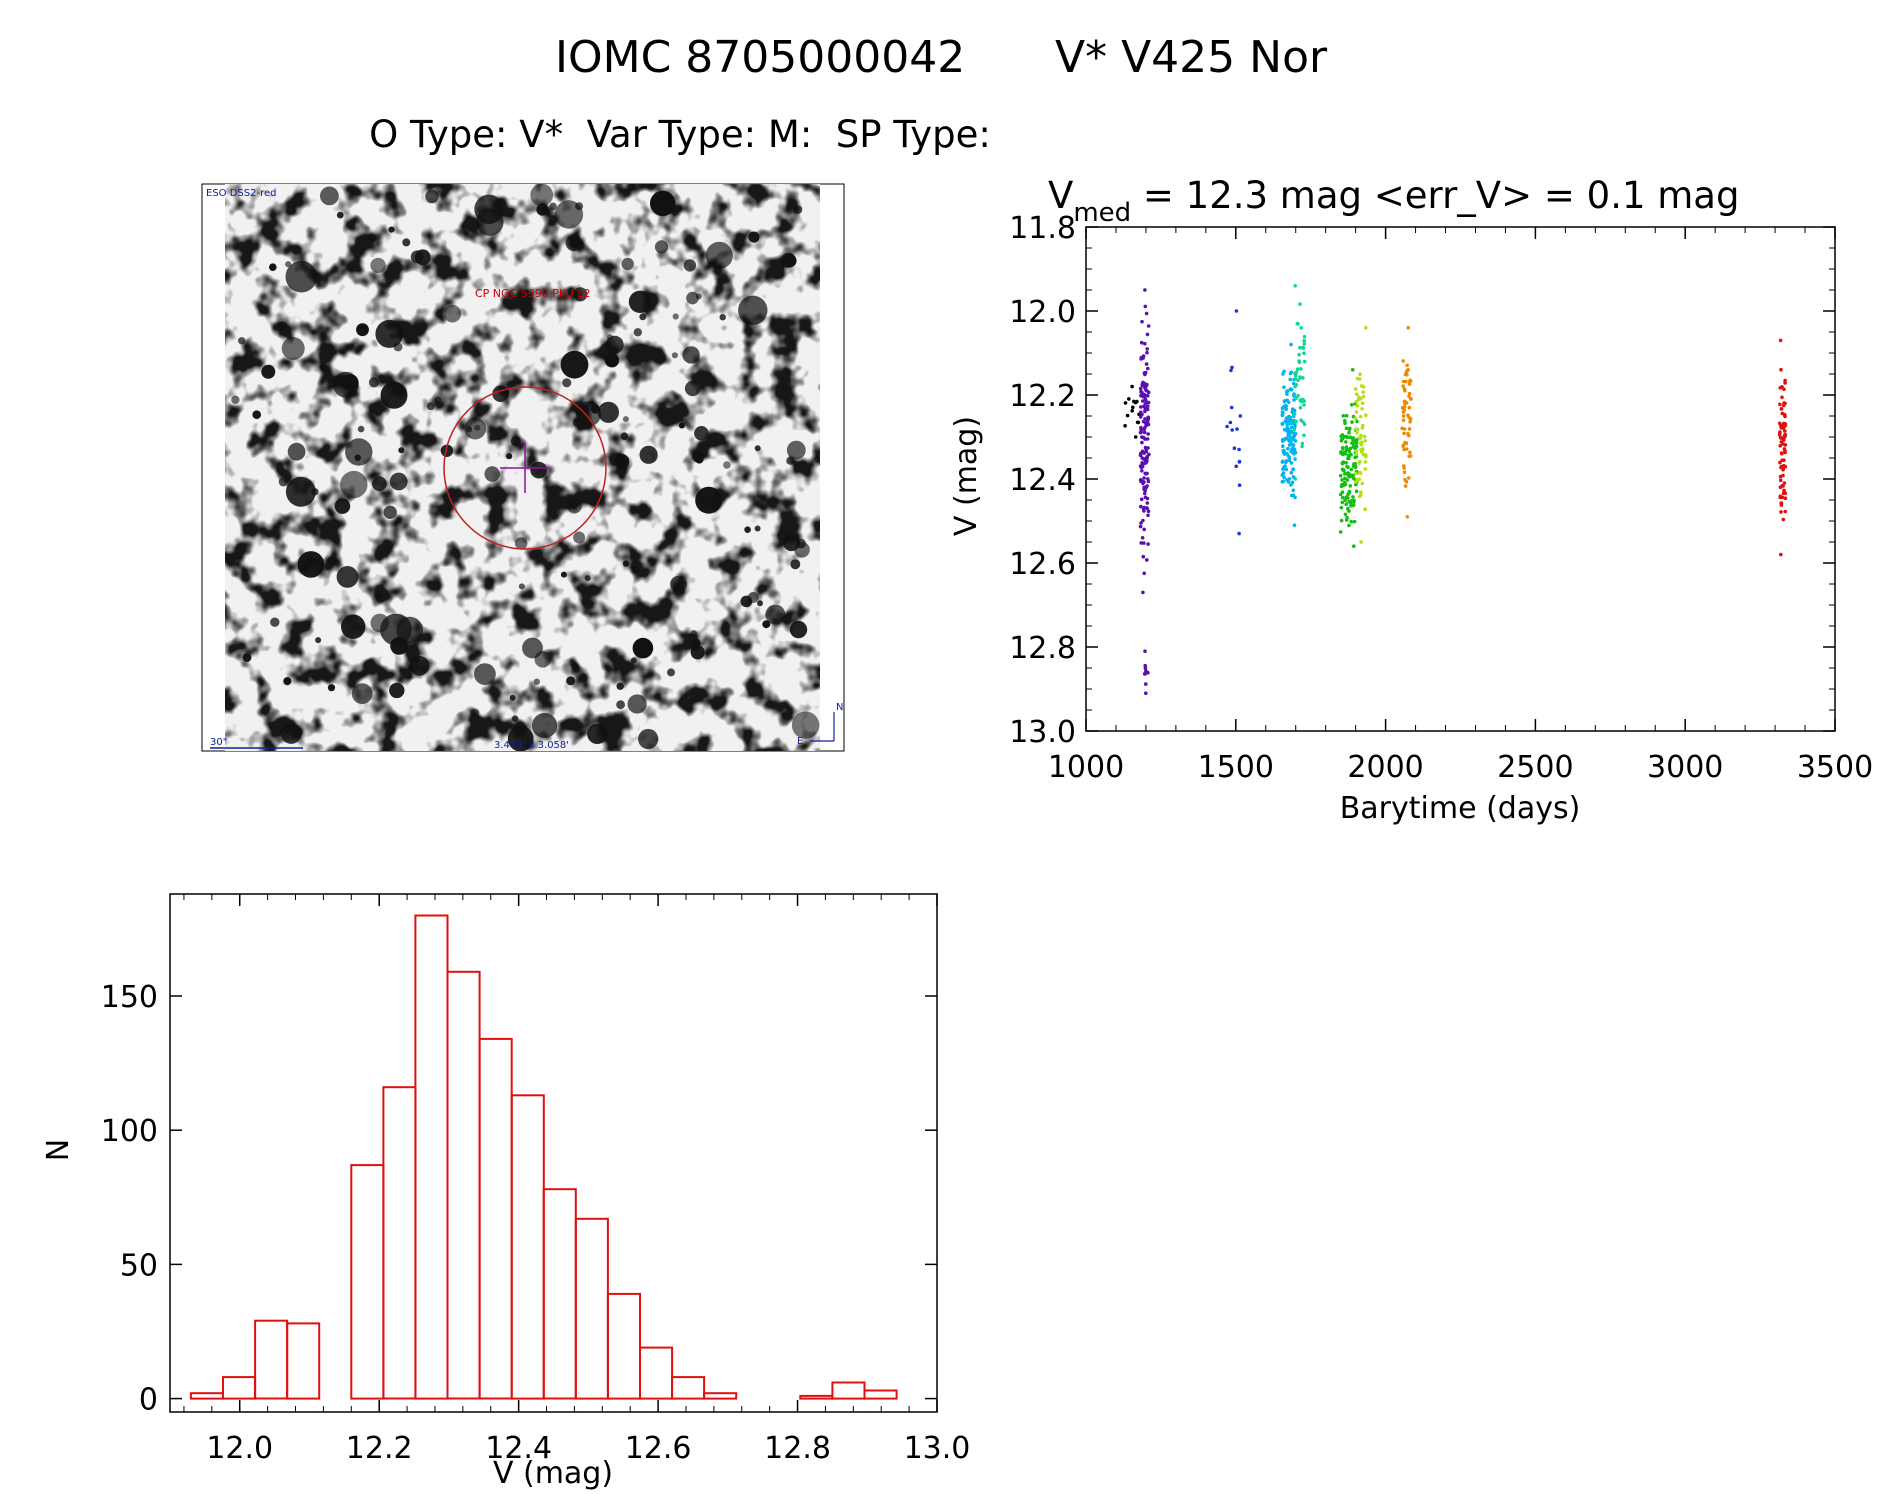 Image resolution: width=1889 pixels, height=1494 pixels. Describe the element at coordinates (839, 707) in the screenshot. I see `north-label: N` at that location.